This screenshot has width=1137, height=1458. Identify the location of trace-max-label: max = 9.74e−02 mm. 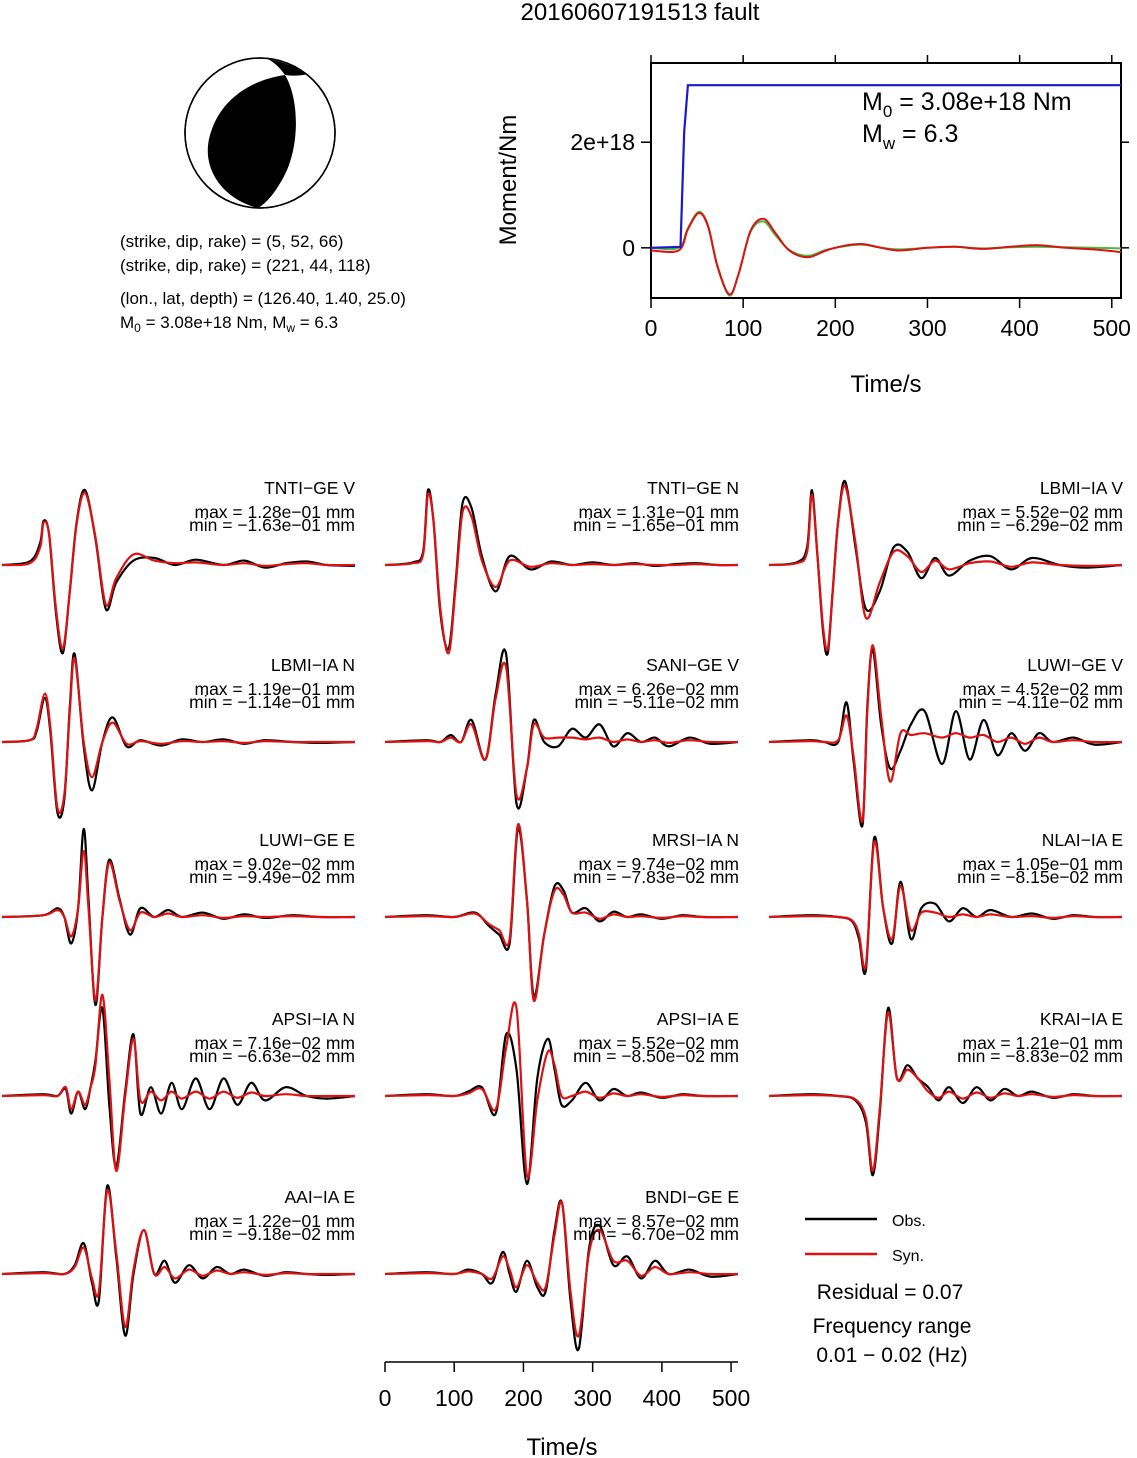
(659, 864).